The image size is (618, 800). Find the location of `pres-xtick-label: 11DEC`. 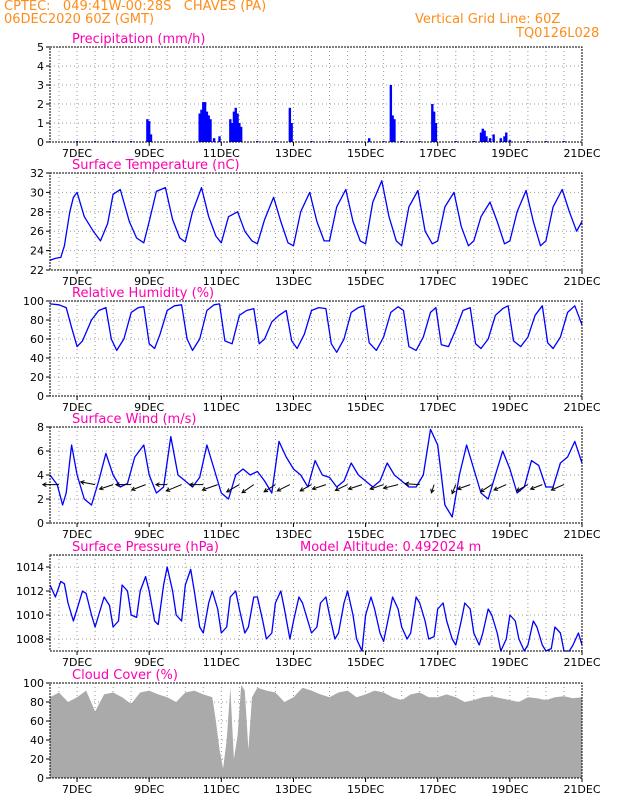

pres-xtick-label: 11DEC is located at coordinates (221, 662).